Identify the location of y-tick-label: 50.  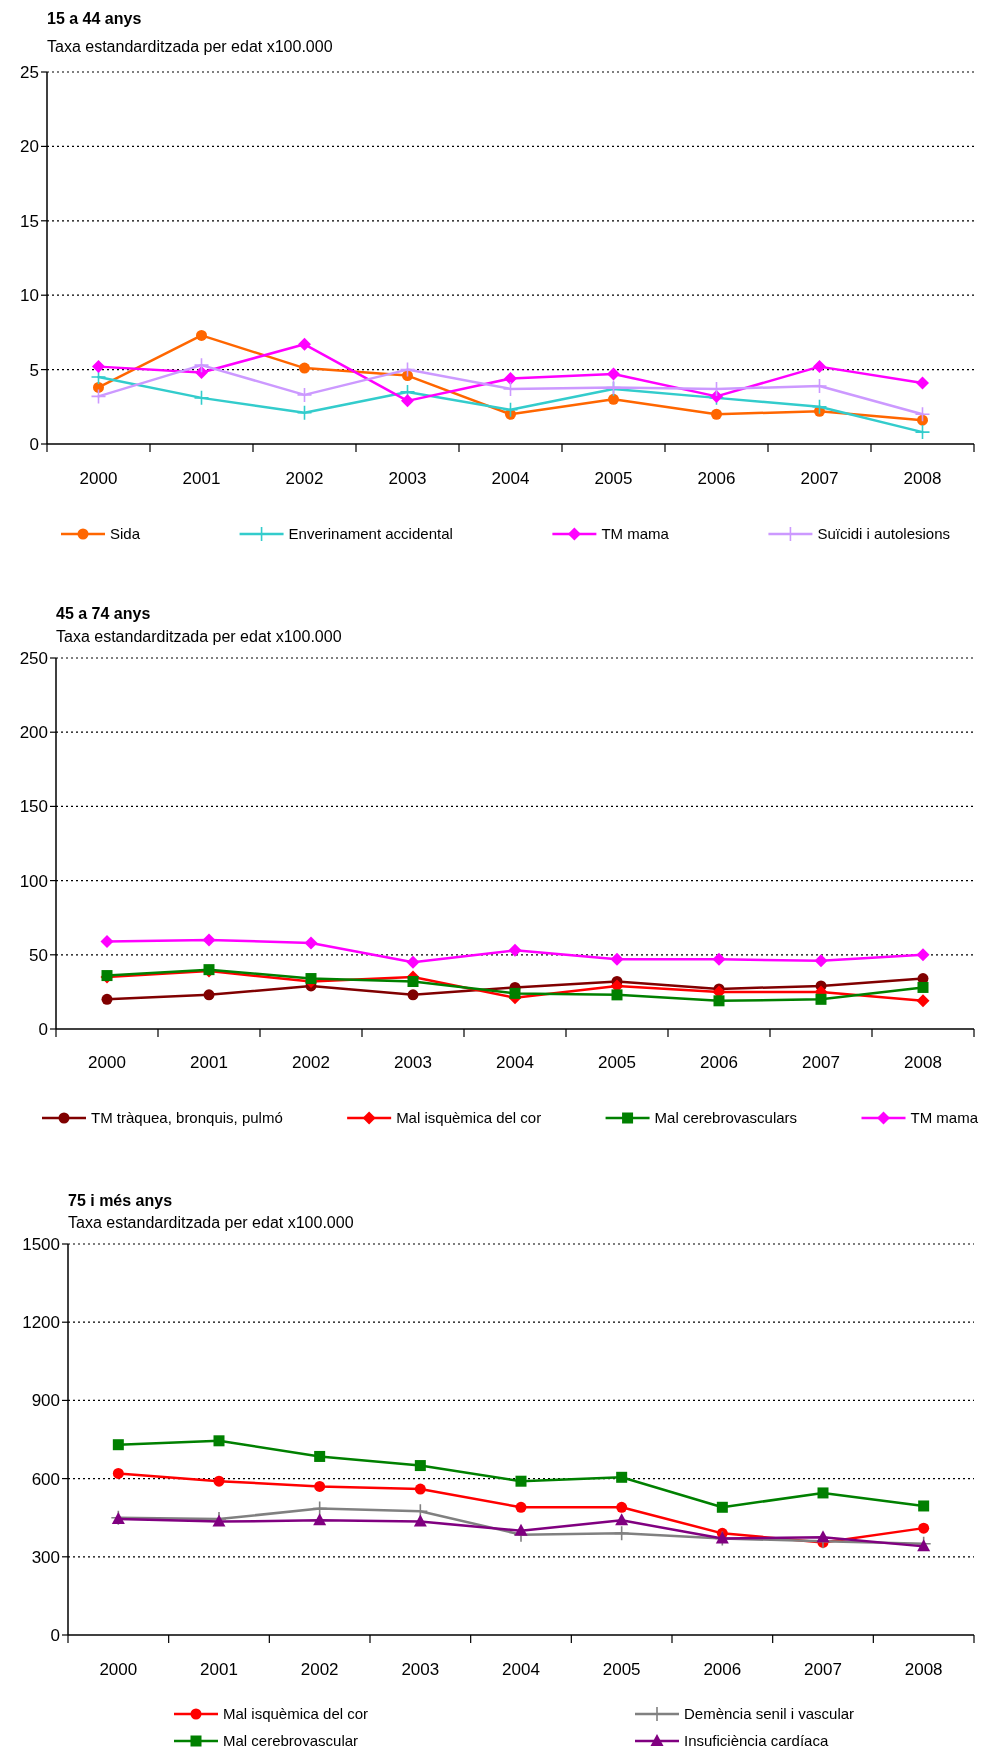
(38, 955).